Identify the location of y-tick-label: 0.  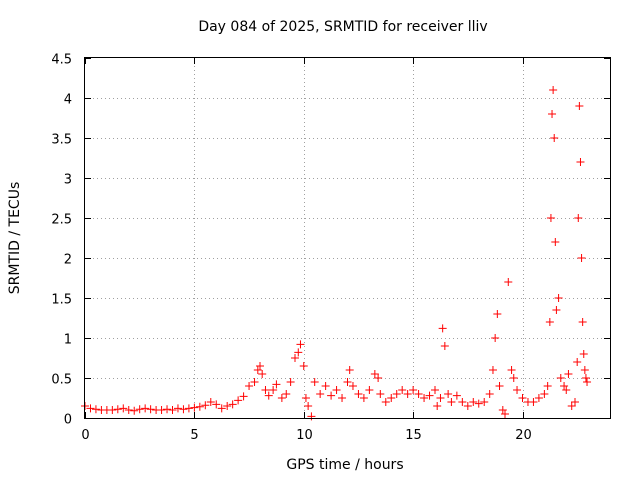
(68, 420).